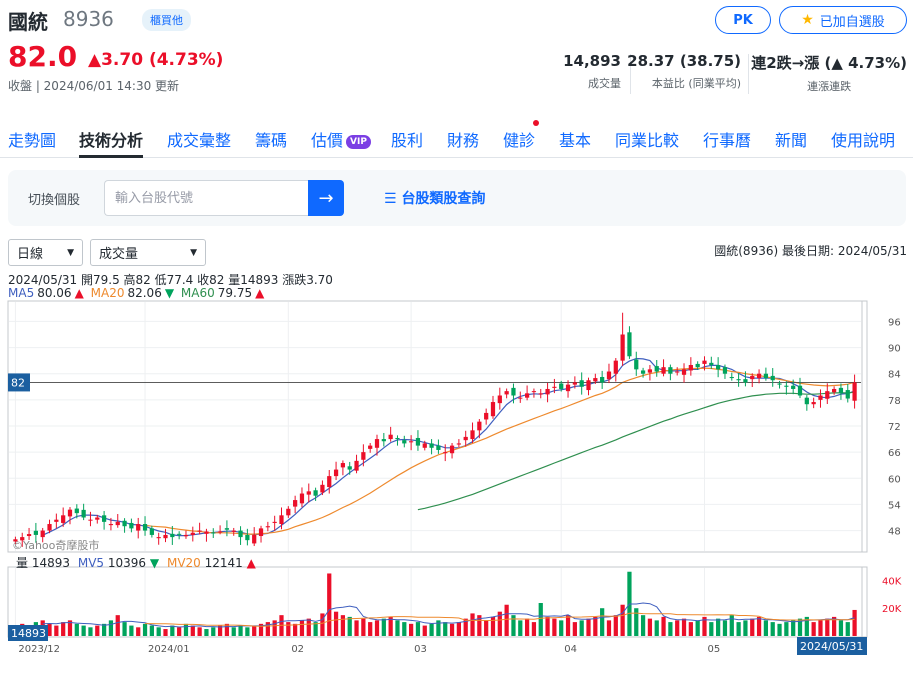 This screenshot has width=913, height=673. I want to click on notification-dot, so click(536, 123).